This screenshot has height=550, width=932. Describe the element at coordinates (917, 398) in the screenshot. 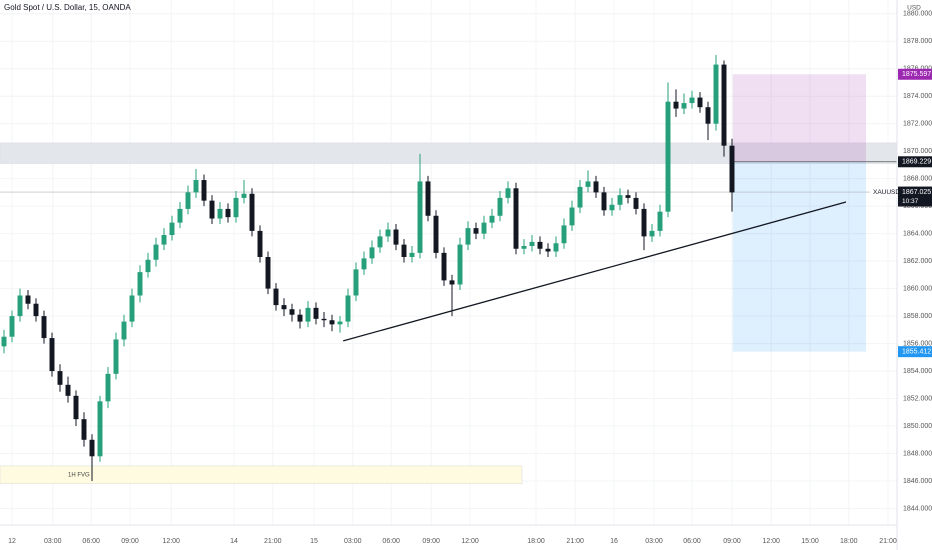

I see `y-tick-label: 1852.000` at that location.